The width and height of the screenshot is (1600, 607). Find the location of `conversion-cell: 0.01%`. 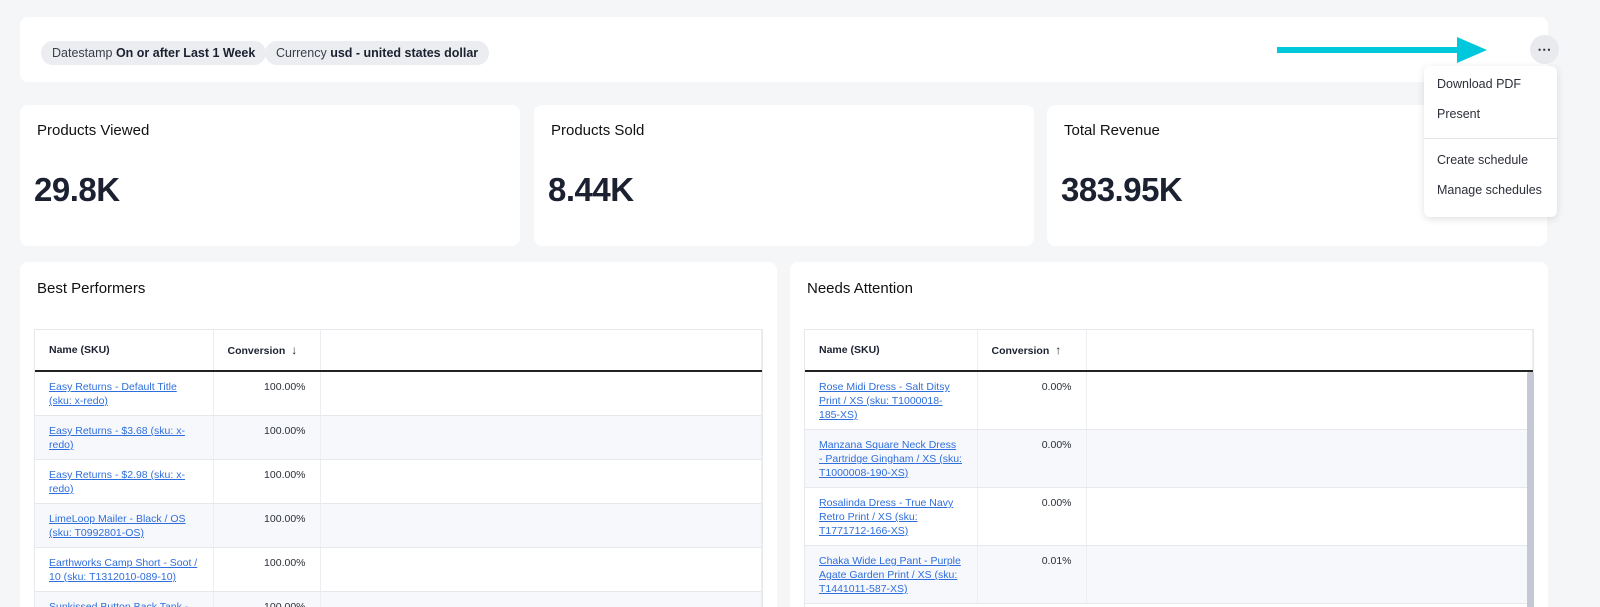

conversion-cell: 0.01% is located at coordinates (1032, 574).